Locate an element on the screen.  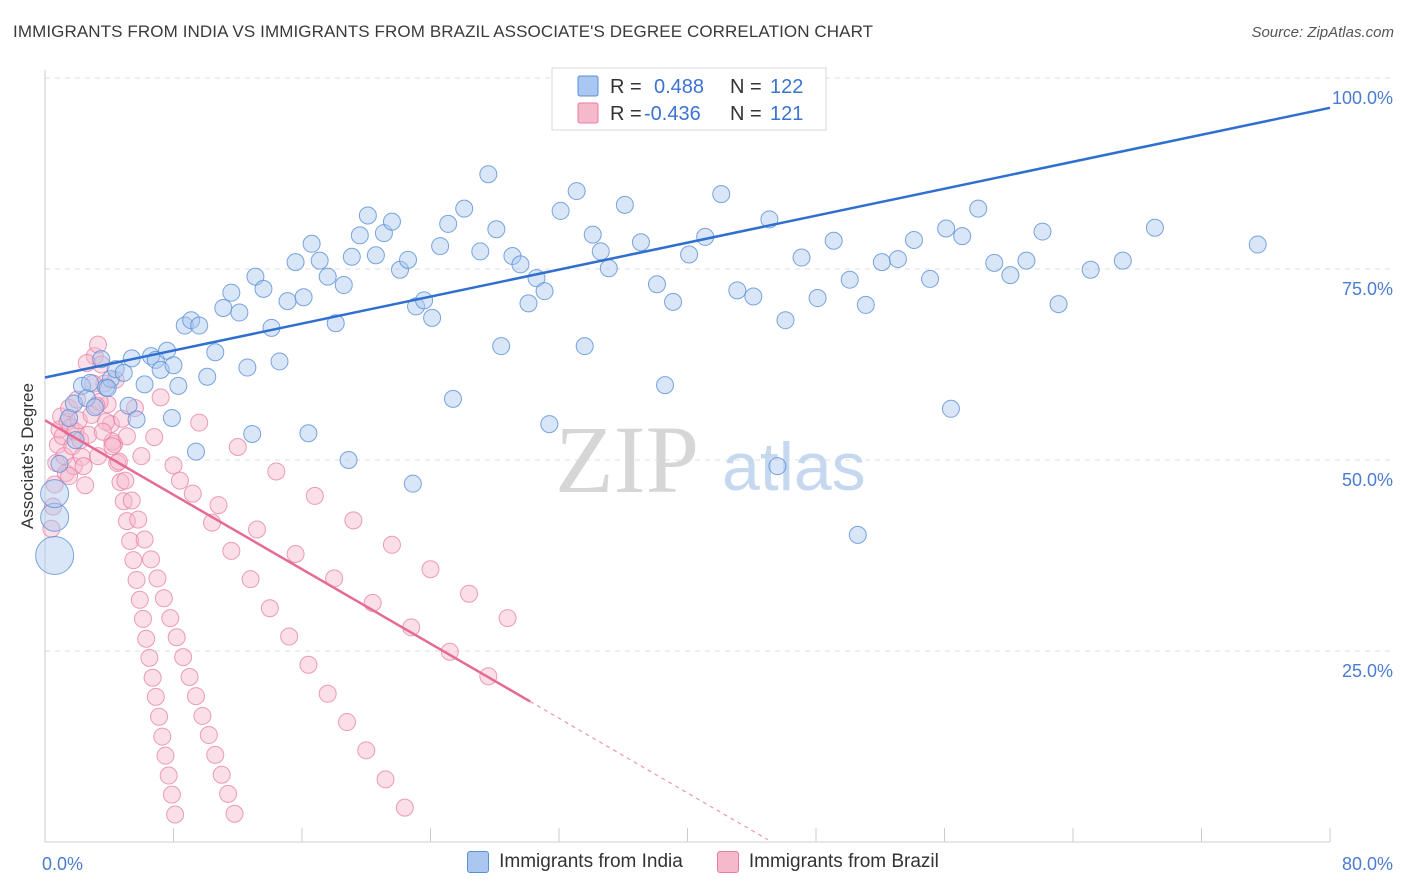
y-tick-label: 25.0% is located at coordinates (1367, 671).